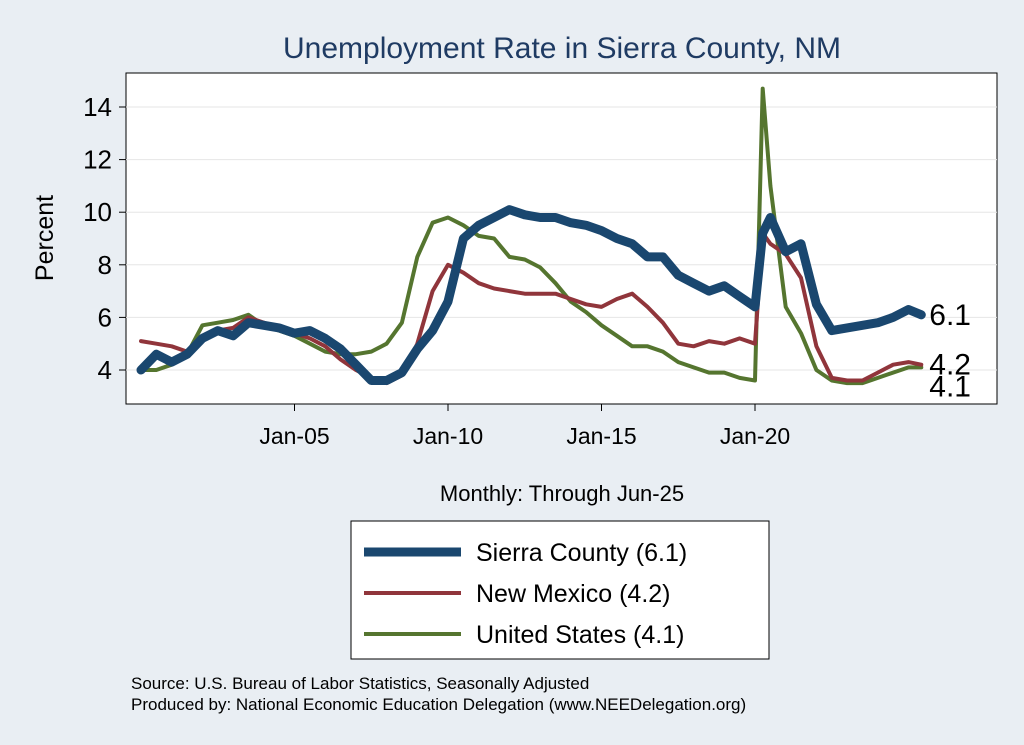  What do you see at coordinates (105, 370) in the screenshot?
I see `y-tick-label: 4` at bounding box center [105, 370].